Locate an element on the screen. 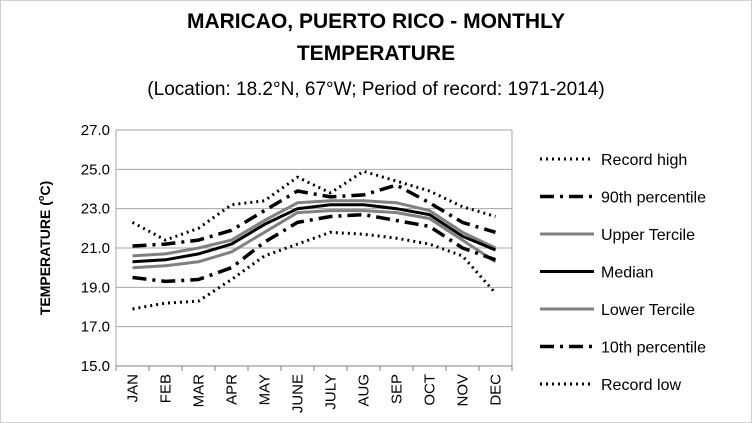  x-tick-label: MAR is located at coordinates (199, 391).